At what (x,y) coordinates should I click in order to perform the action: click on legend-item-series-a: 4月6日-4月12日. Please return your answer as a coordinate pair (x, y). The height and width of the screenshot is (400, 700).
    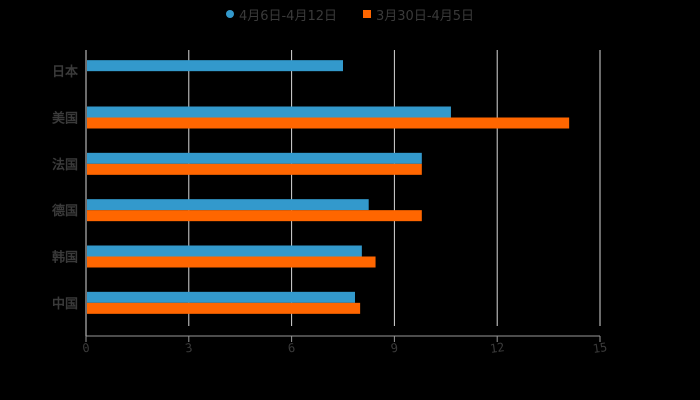
    Looking at the image, I should click on (281, 14).